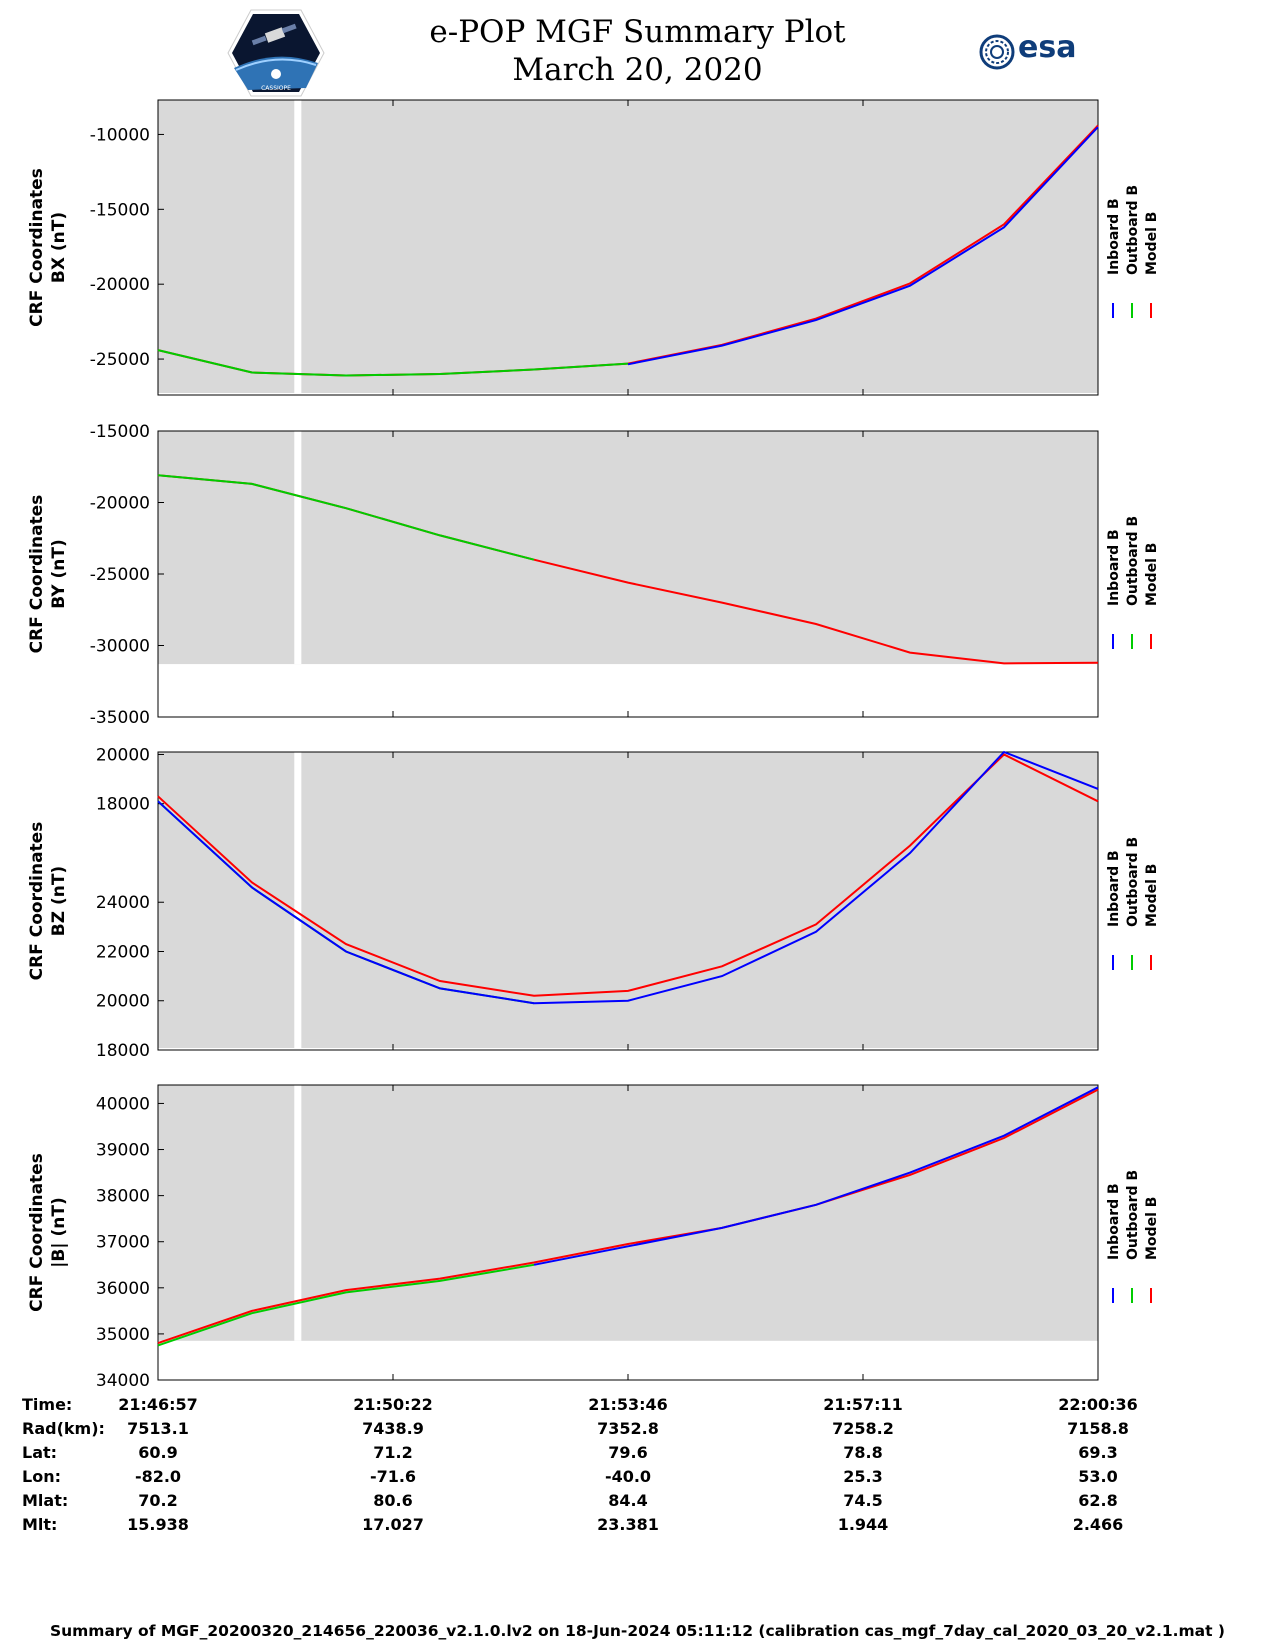 The width and height of the screenshot is (1275, 1650). Describe the element at coordinates (1097, 1500) in the screenshot. I see `ephemeris-value: 62.8` at that location.